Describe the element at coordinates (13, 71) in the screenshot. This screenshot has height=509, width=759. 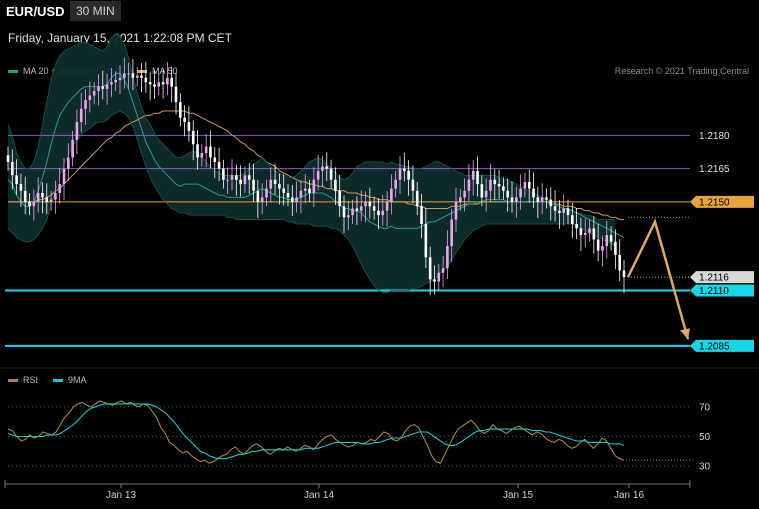
I see `ma20-swatch` at that location.